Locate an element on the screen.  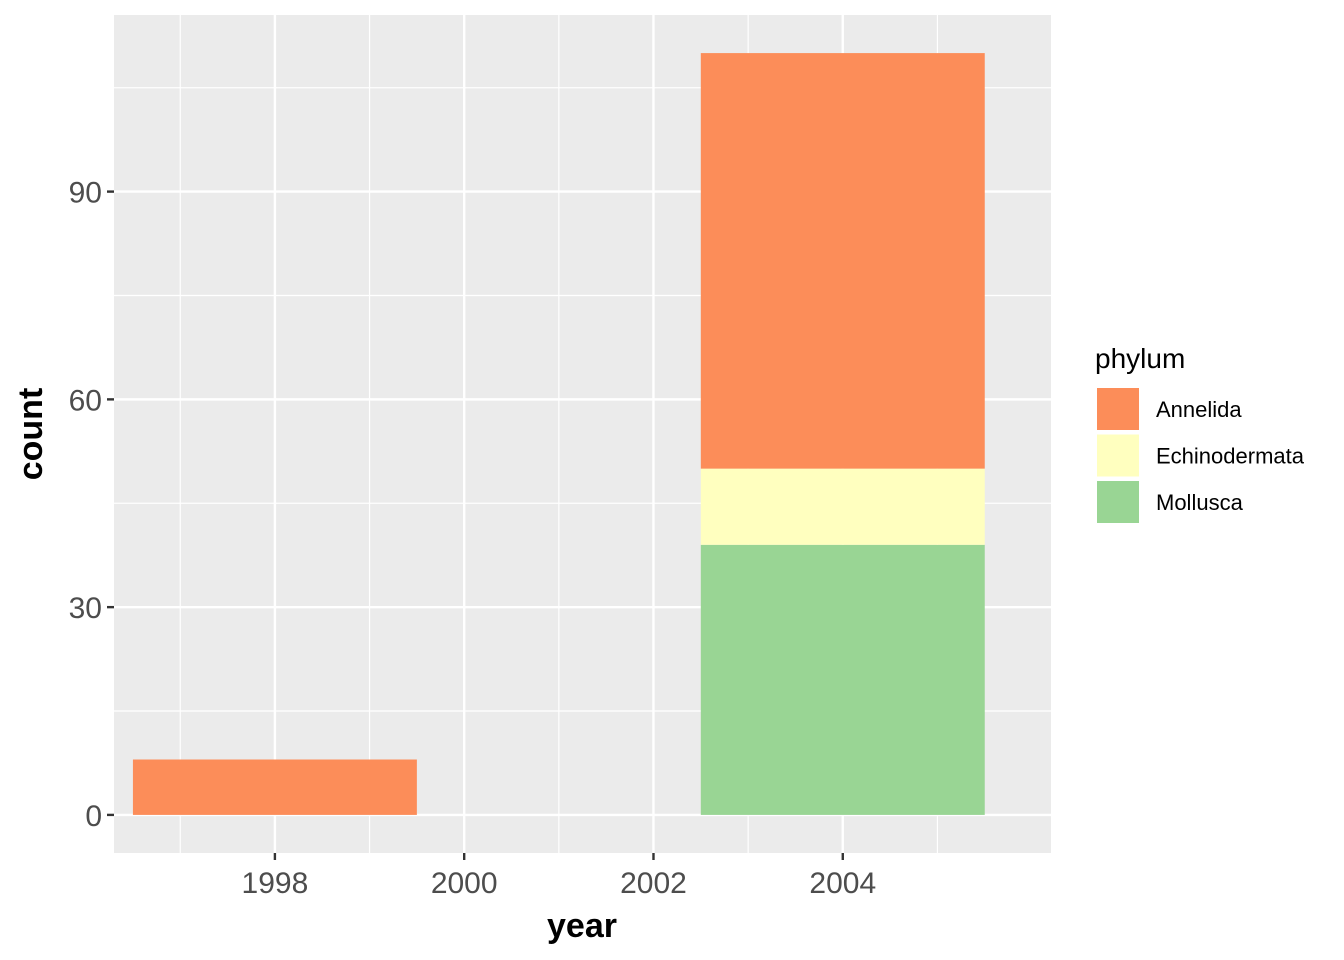
y-tick-label: 60 is located at coordinates (85, 400).